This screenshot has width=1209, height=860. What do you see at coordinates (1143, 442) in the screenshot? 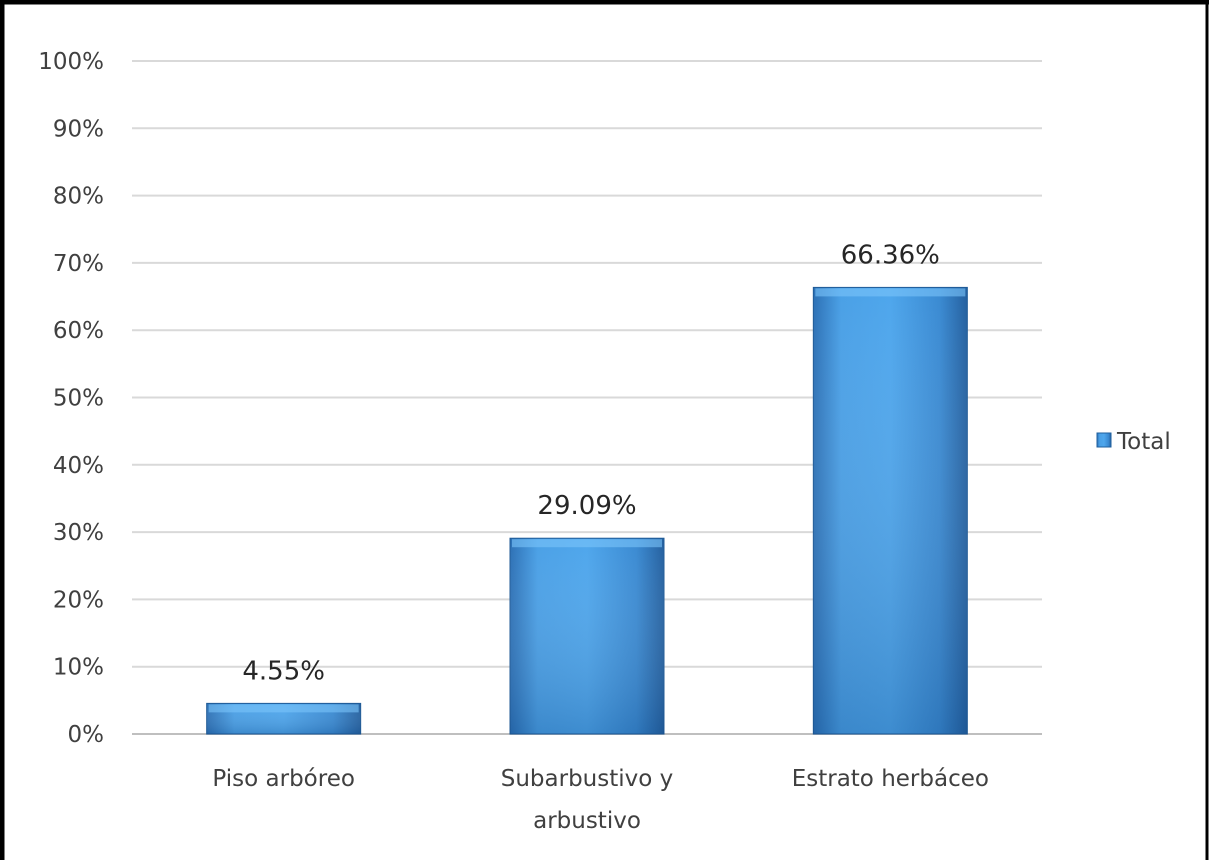
I see `legend-label-total: Total` at bounding box center [1143, 442].